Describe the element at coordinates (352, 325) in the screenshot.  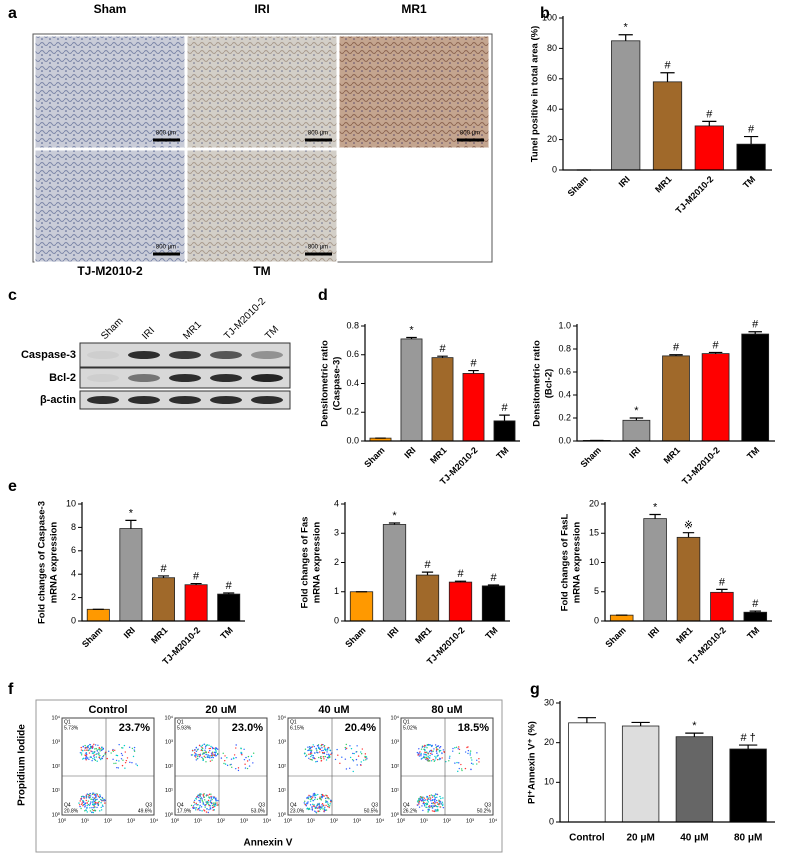
I see `y-tick-label: 0.8` at that location.